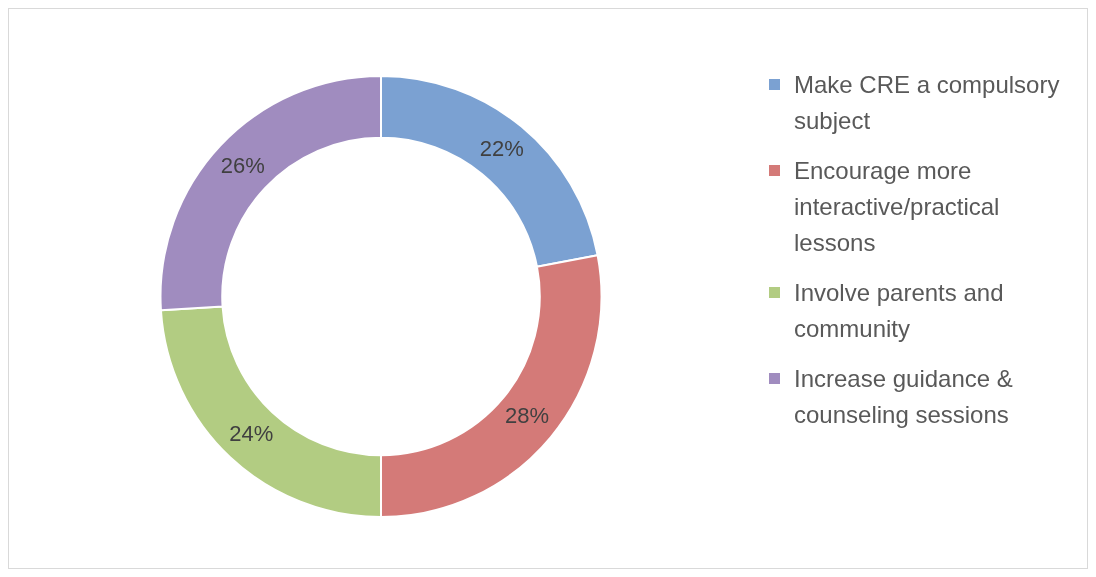 The width and height of the screenshot is (1096, 577). I want to click on data-label: 22%, so click(501, 149).